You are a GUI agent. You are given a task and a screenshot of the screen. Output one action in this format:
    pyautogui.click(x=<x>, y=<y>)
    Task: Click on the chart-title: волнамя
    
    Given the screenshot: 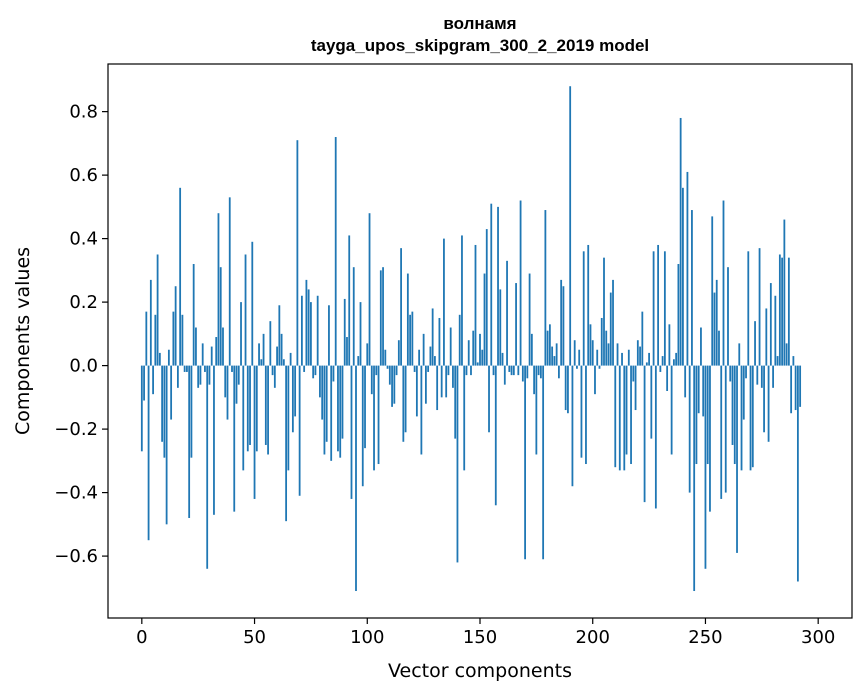 What is the action you would take?
    pyautogui.click(x=479, y=23)
    